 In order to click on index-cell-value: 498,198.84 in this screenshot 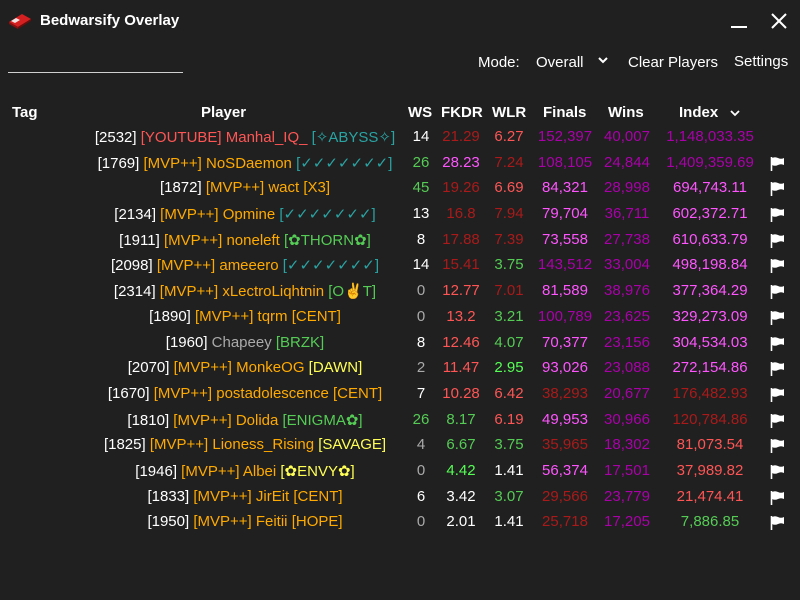, I will do `click(710, 265)`.